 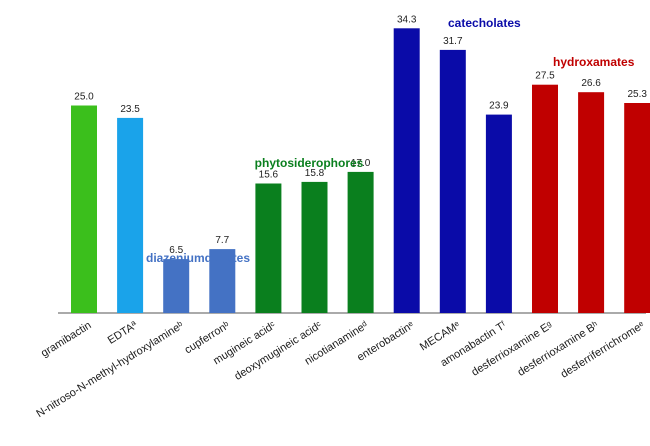 What do you see at coordinates (407, 19) in the screenshot?
I see `value-label-7: 34.3` at bounding box center [407, 19].